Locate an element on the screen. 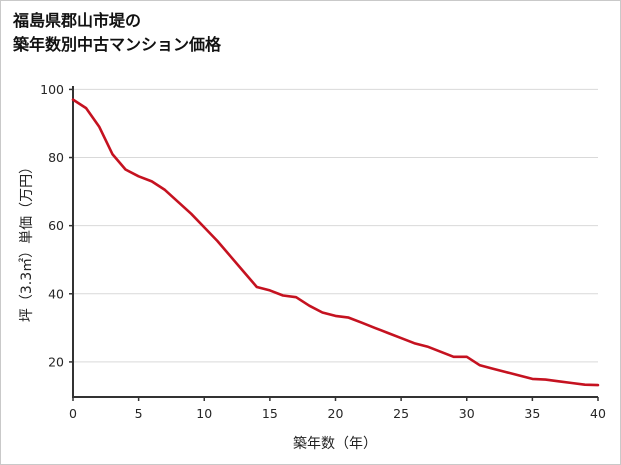  x-tick-label: 40 is located at coordinates (598, 413).